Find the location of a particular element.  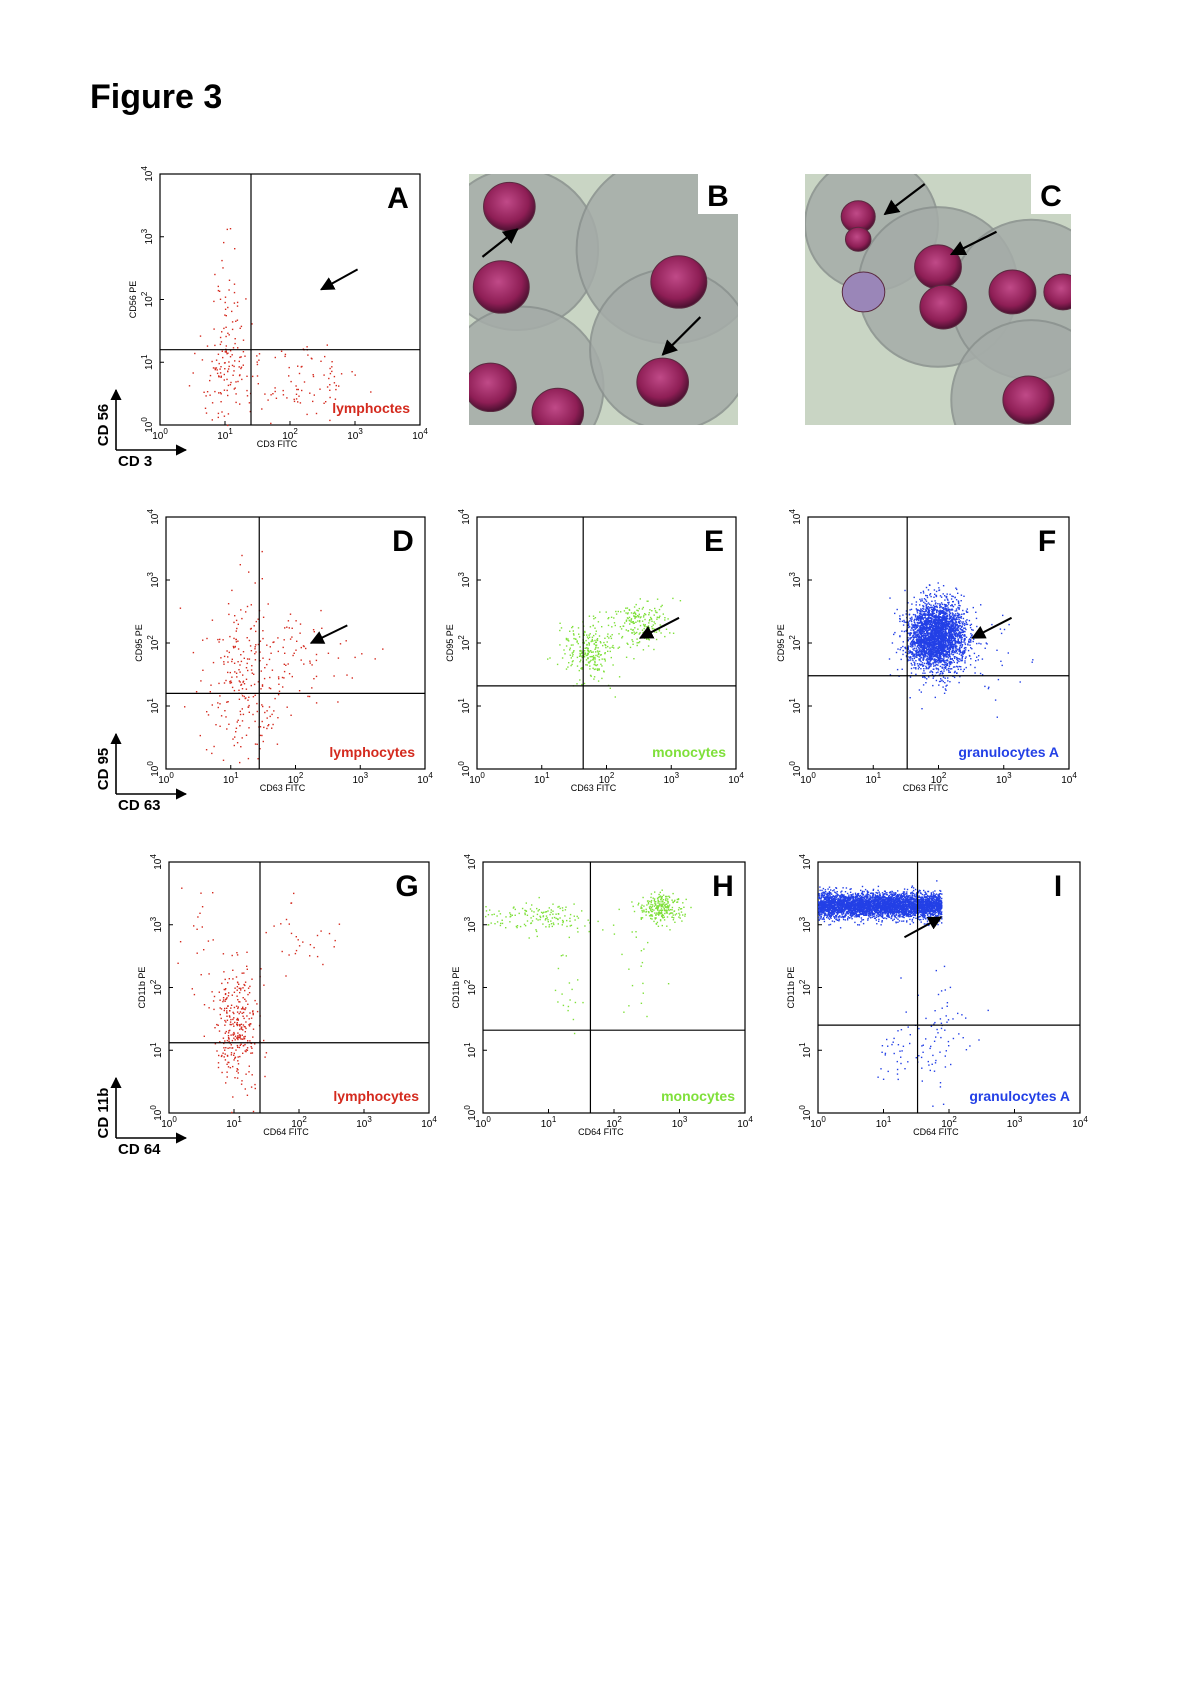

x-axis-label: CD63 FITC is located at coordinates (926, 788).